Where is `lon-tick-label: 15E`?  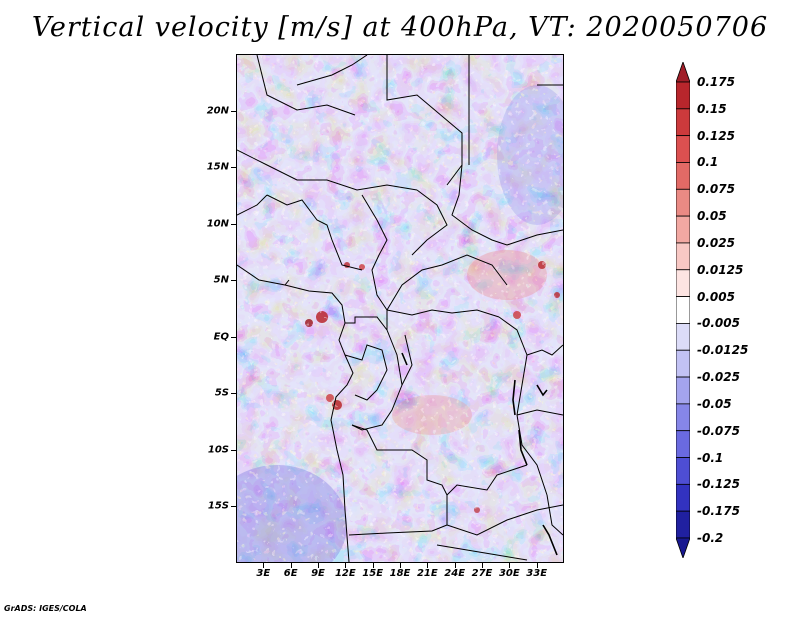 lon-tick-label: 15E is located at coordinates (373, 573).